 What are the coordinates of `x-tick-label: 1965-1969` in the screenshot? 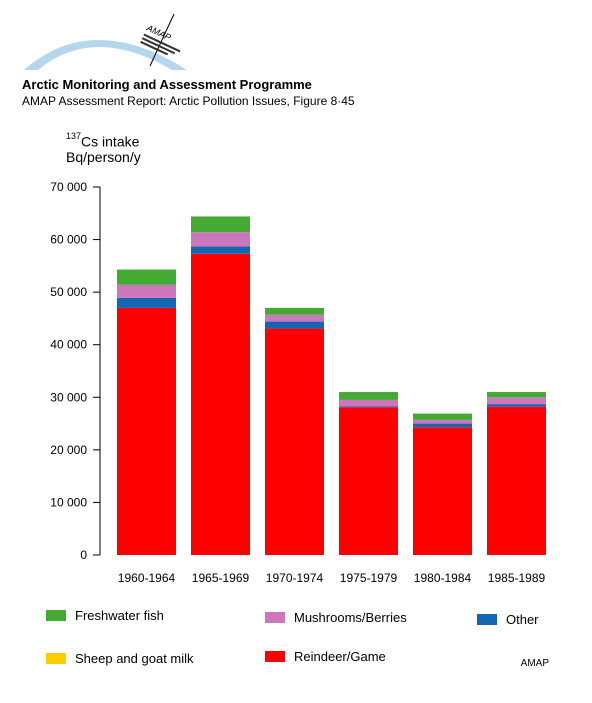 It's located at (221, 578).